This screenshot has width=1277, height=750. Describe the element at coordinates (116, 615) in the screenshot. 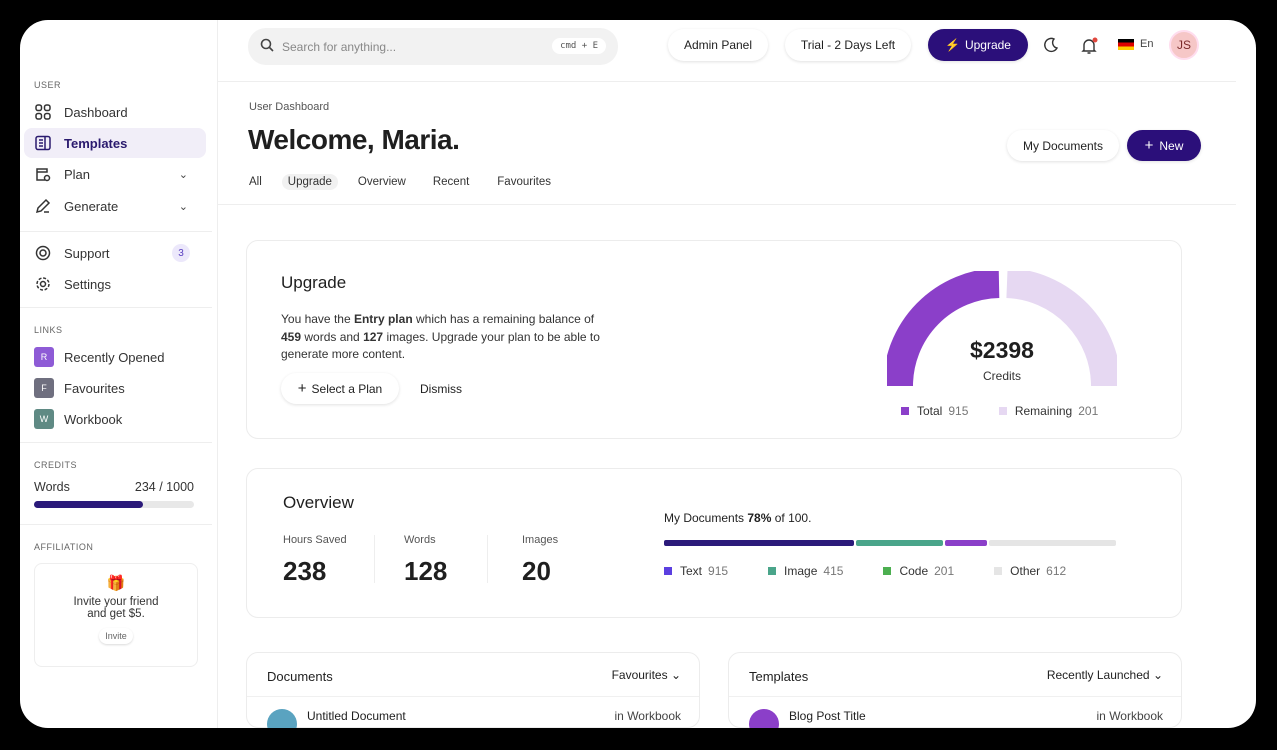

I see `affiliation-card: 🎁 Invite your friend and get $5. Invite` at that location.